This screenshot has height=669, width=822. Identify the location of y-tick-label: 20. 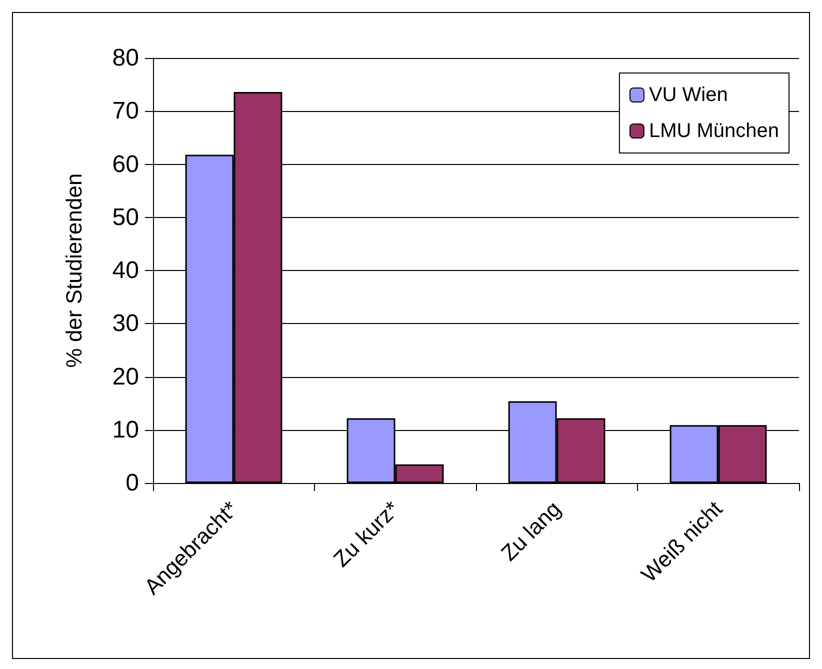
(125, 376).